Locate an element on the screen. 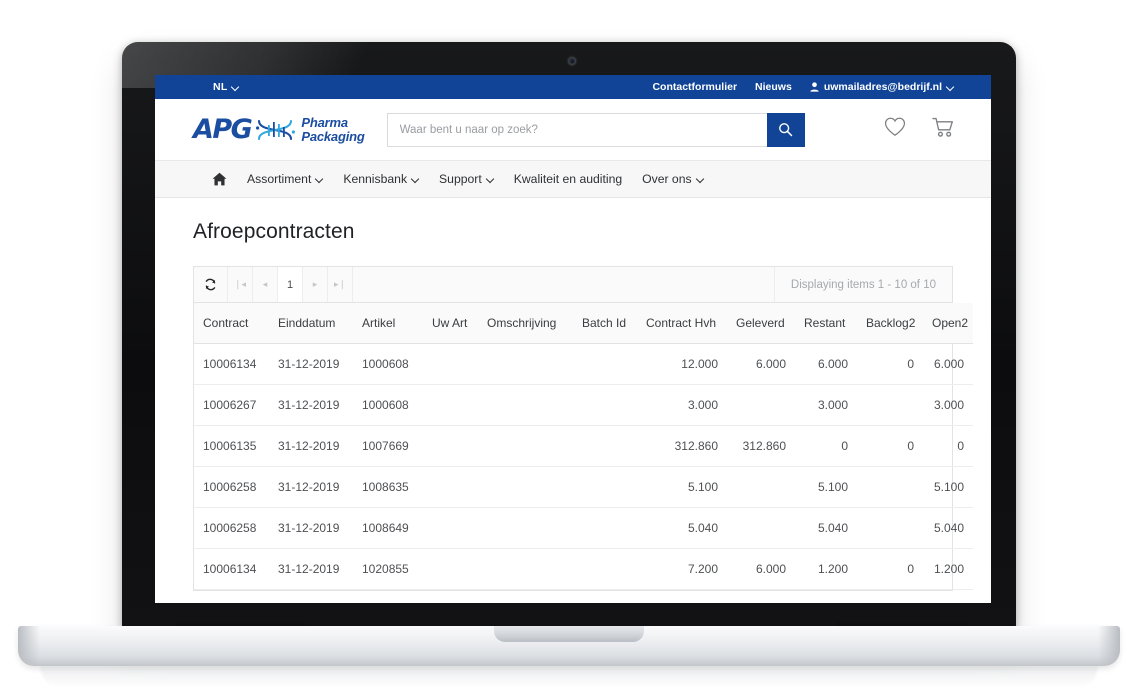 The height and width of the screenshot is (692, 1138). language-selector: NL is located at coordinates (226, 87).